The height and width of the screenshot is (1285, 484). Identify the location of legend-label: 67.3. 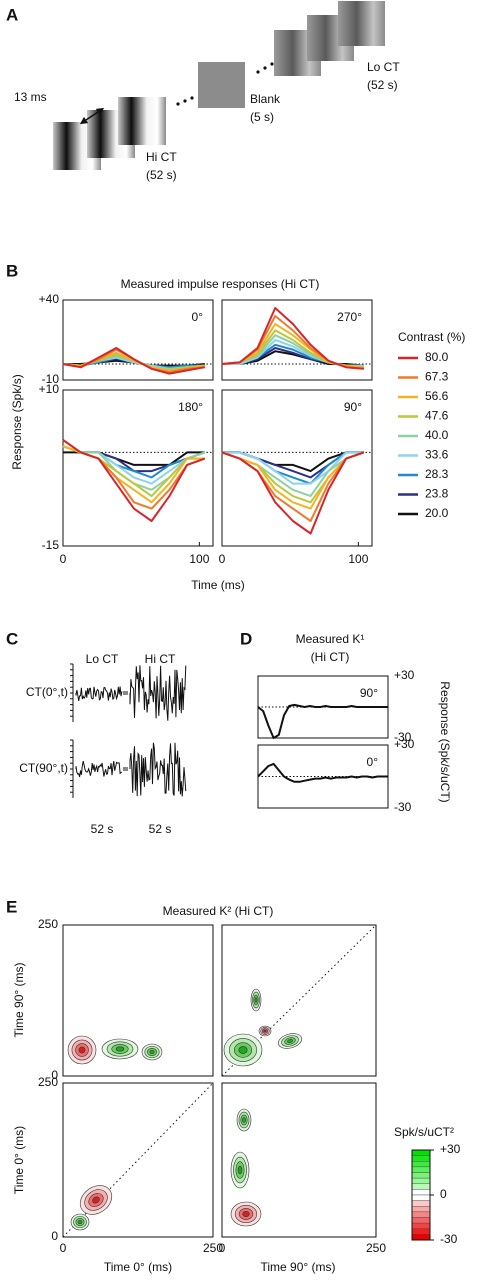
(437, 377).